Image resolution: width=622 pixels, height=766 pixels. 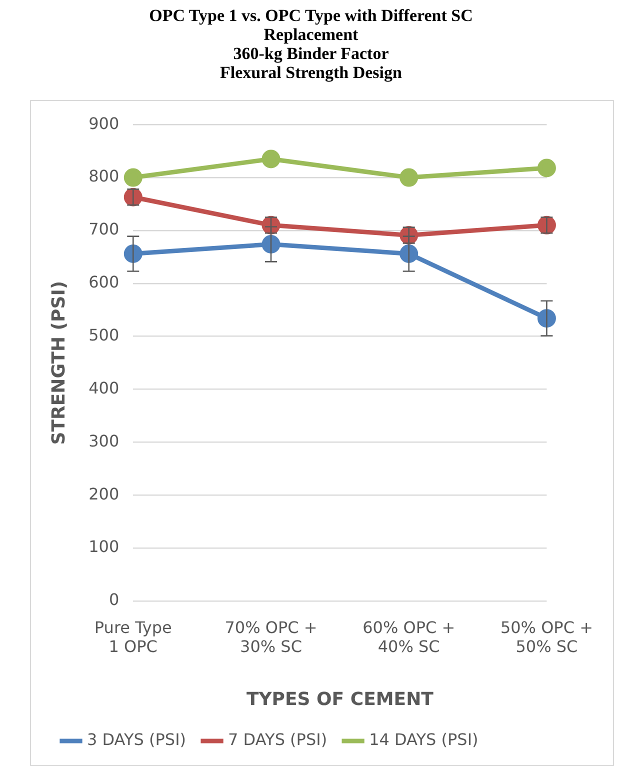 I want to click on y-tick-label: 400, so click(x=104, y=388).